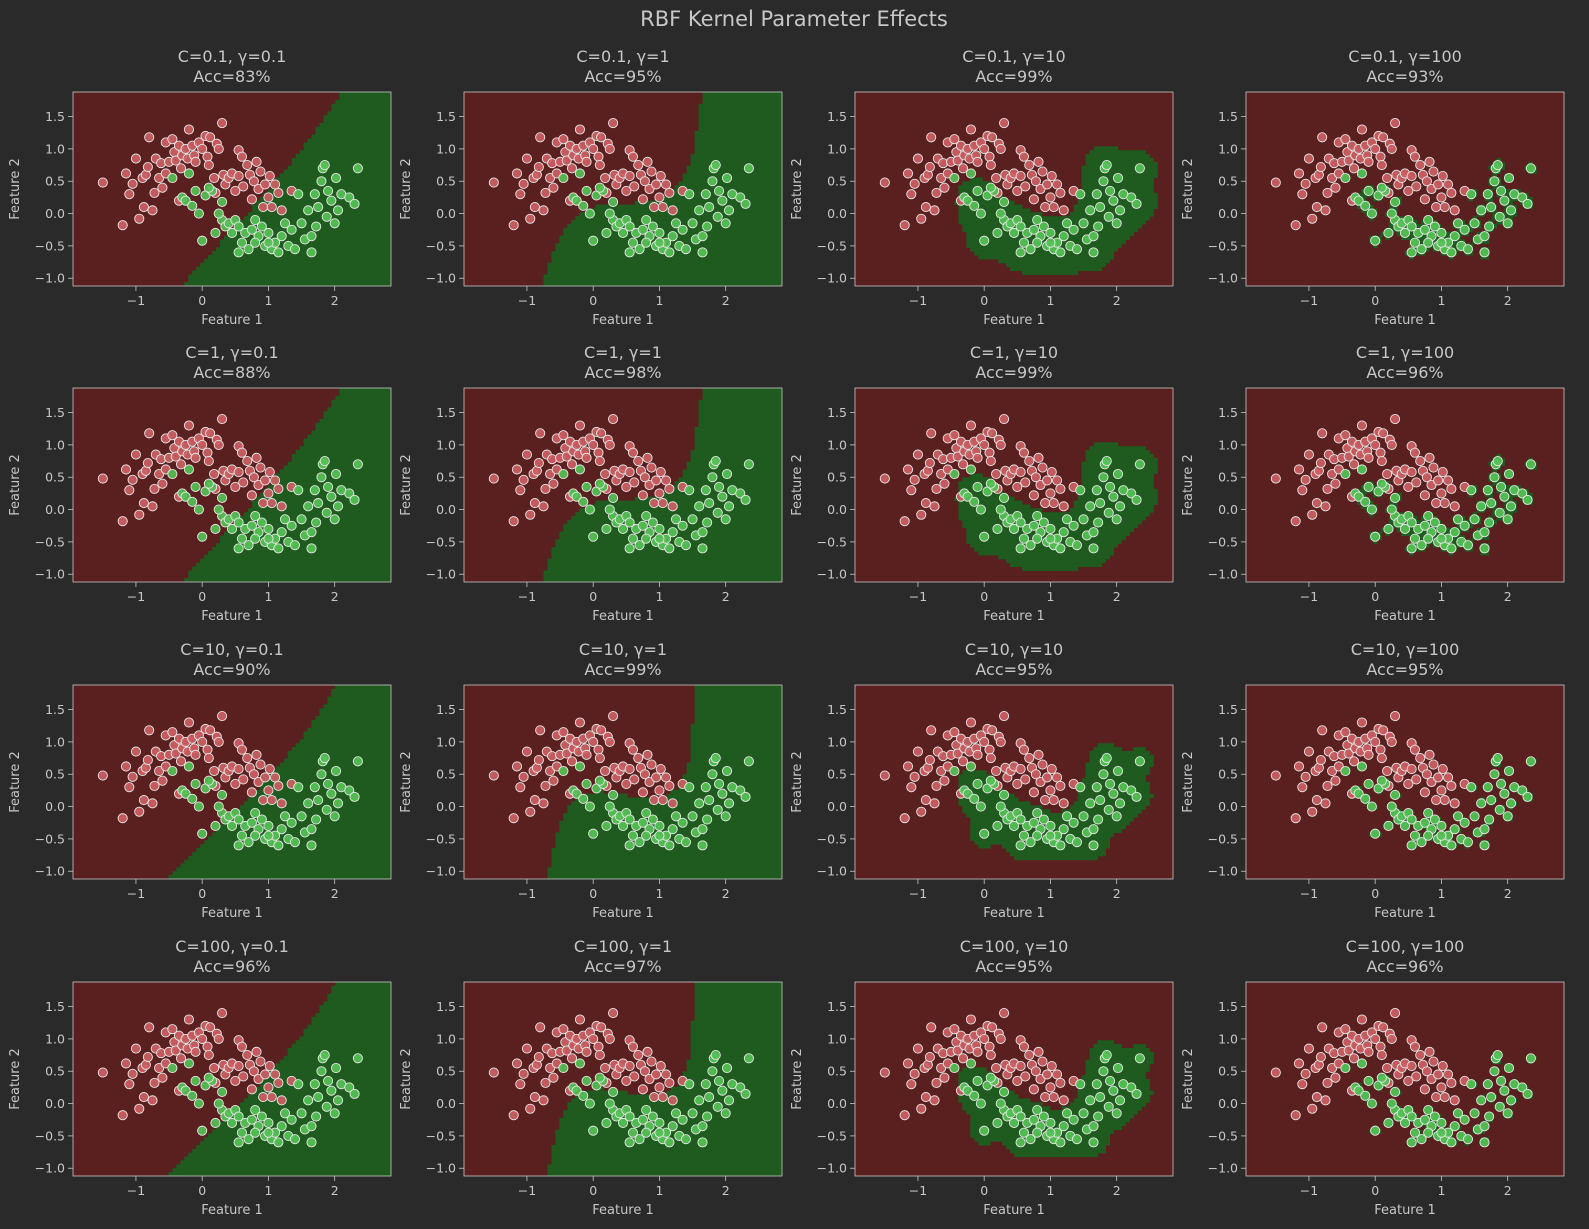  What do you see at coordinates (1405, 616) in the screenshot?
I see `x-axis-label: Feature 1` at bounding box center [1405, 616].